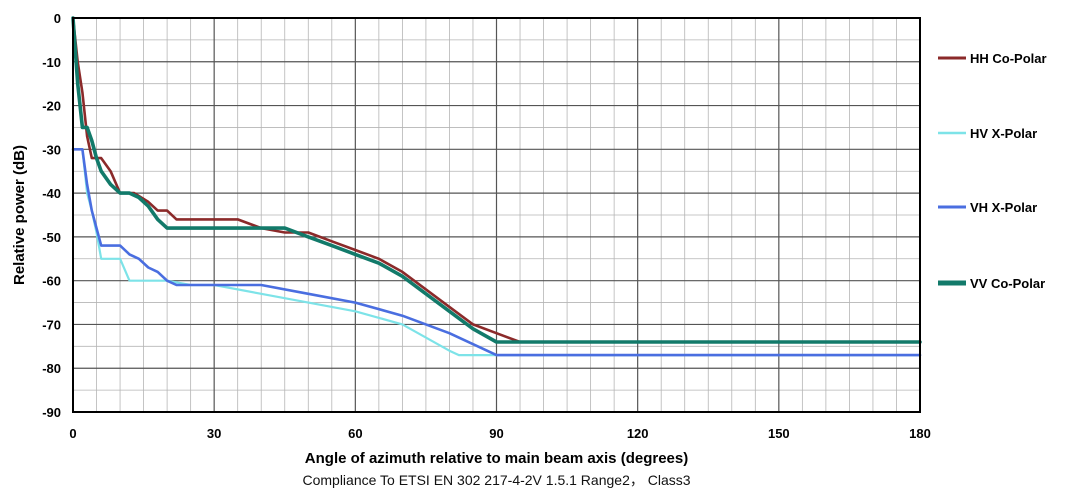 This screenshot has height=493, width=1086. I want to click on y-axis-label: Relative power (dB), so click(19, 215).